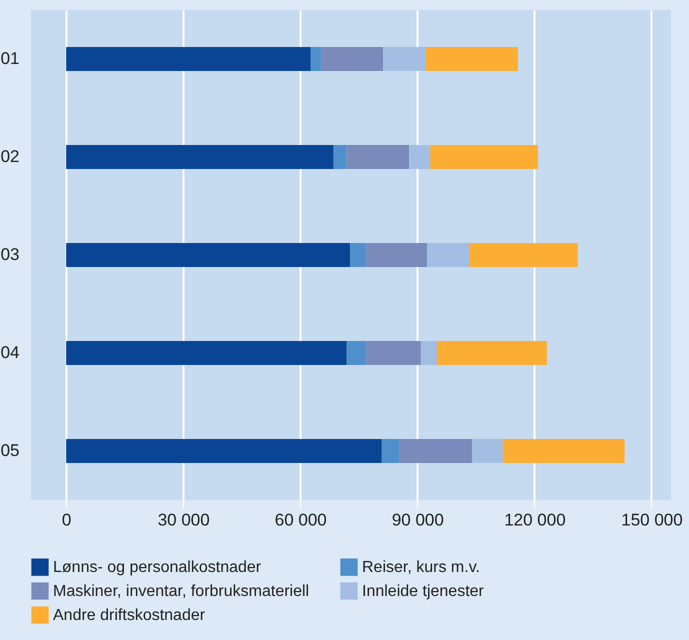  I want to click on legend-label: Andre driftskostnader, so click(129, 615).